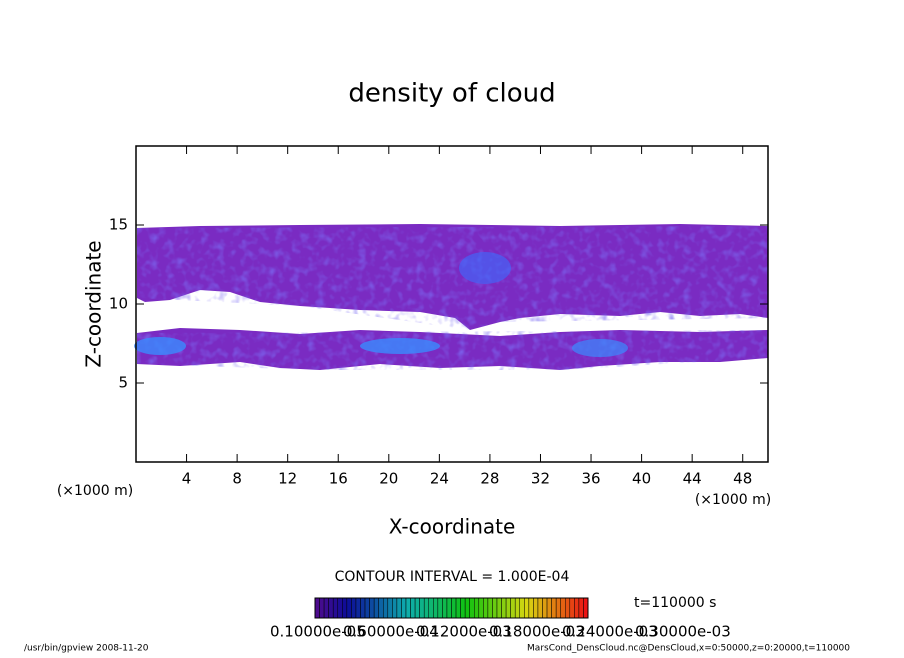  What do you see at coordinates (439, 479) in the screenshot?
I see `x-tick-label: 24` at bounding box center [439, 479].